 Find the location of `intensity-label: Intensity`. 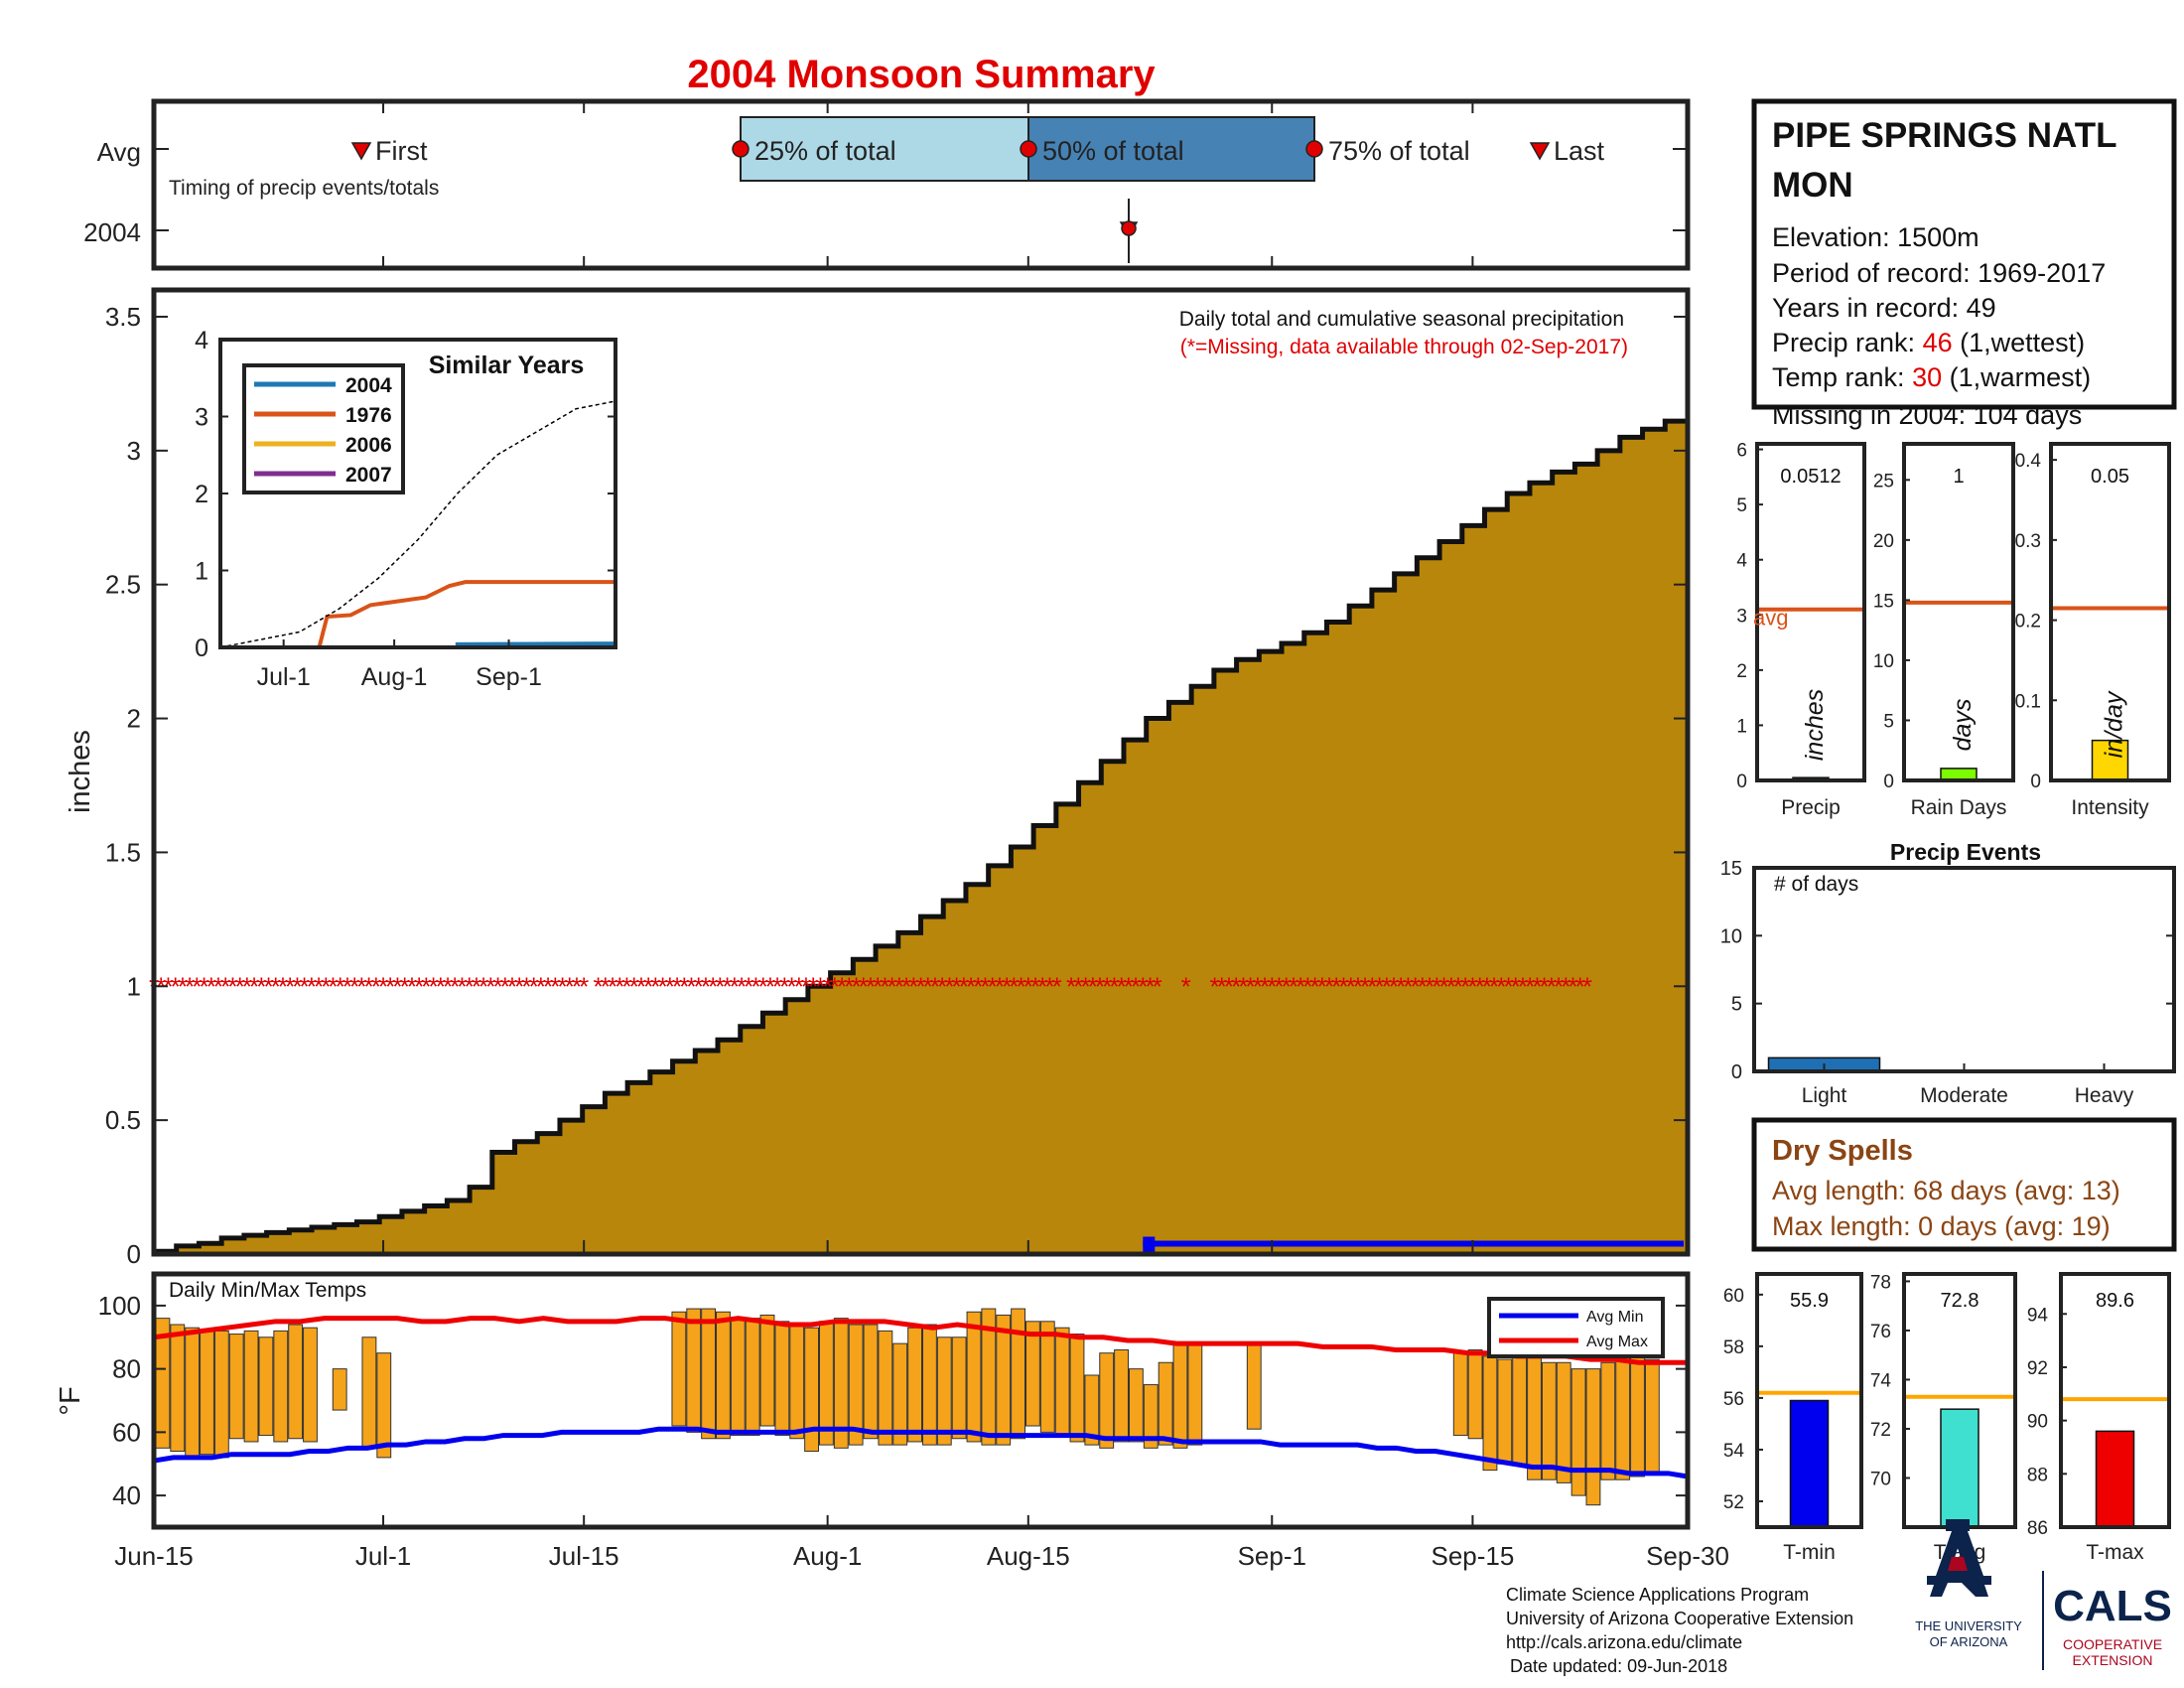

intensity-label: Intensity is located at coordinates (2110, 807).